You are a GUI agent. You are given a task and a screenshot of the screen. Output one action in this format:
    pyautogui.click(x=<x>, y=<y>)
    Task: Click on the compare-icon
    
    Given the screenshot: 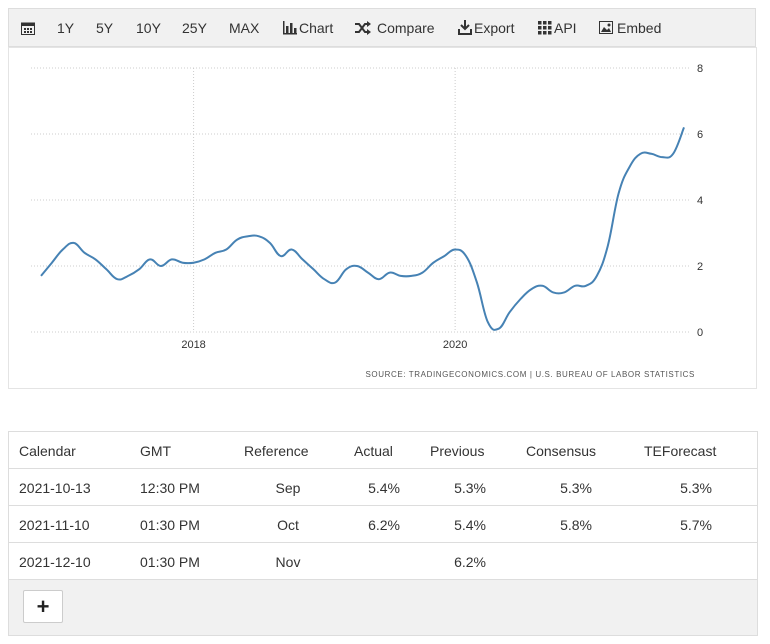 What is the action you would take?
    pyautogui.click(x=363, y=28)
    